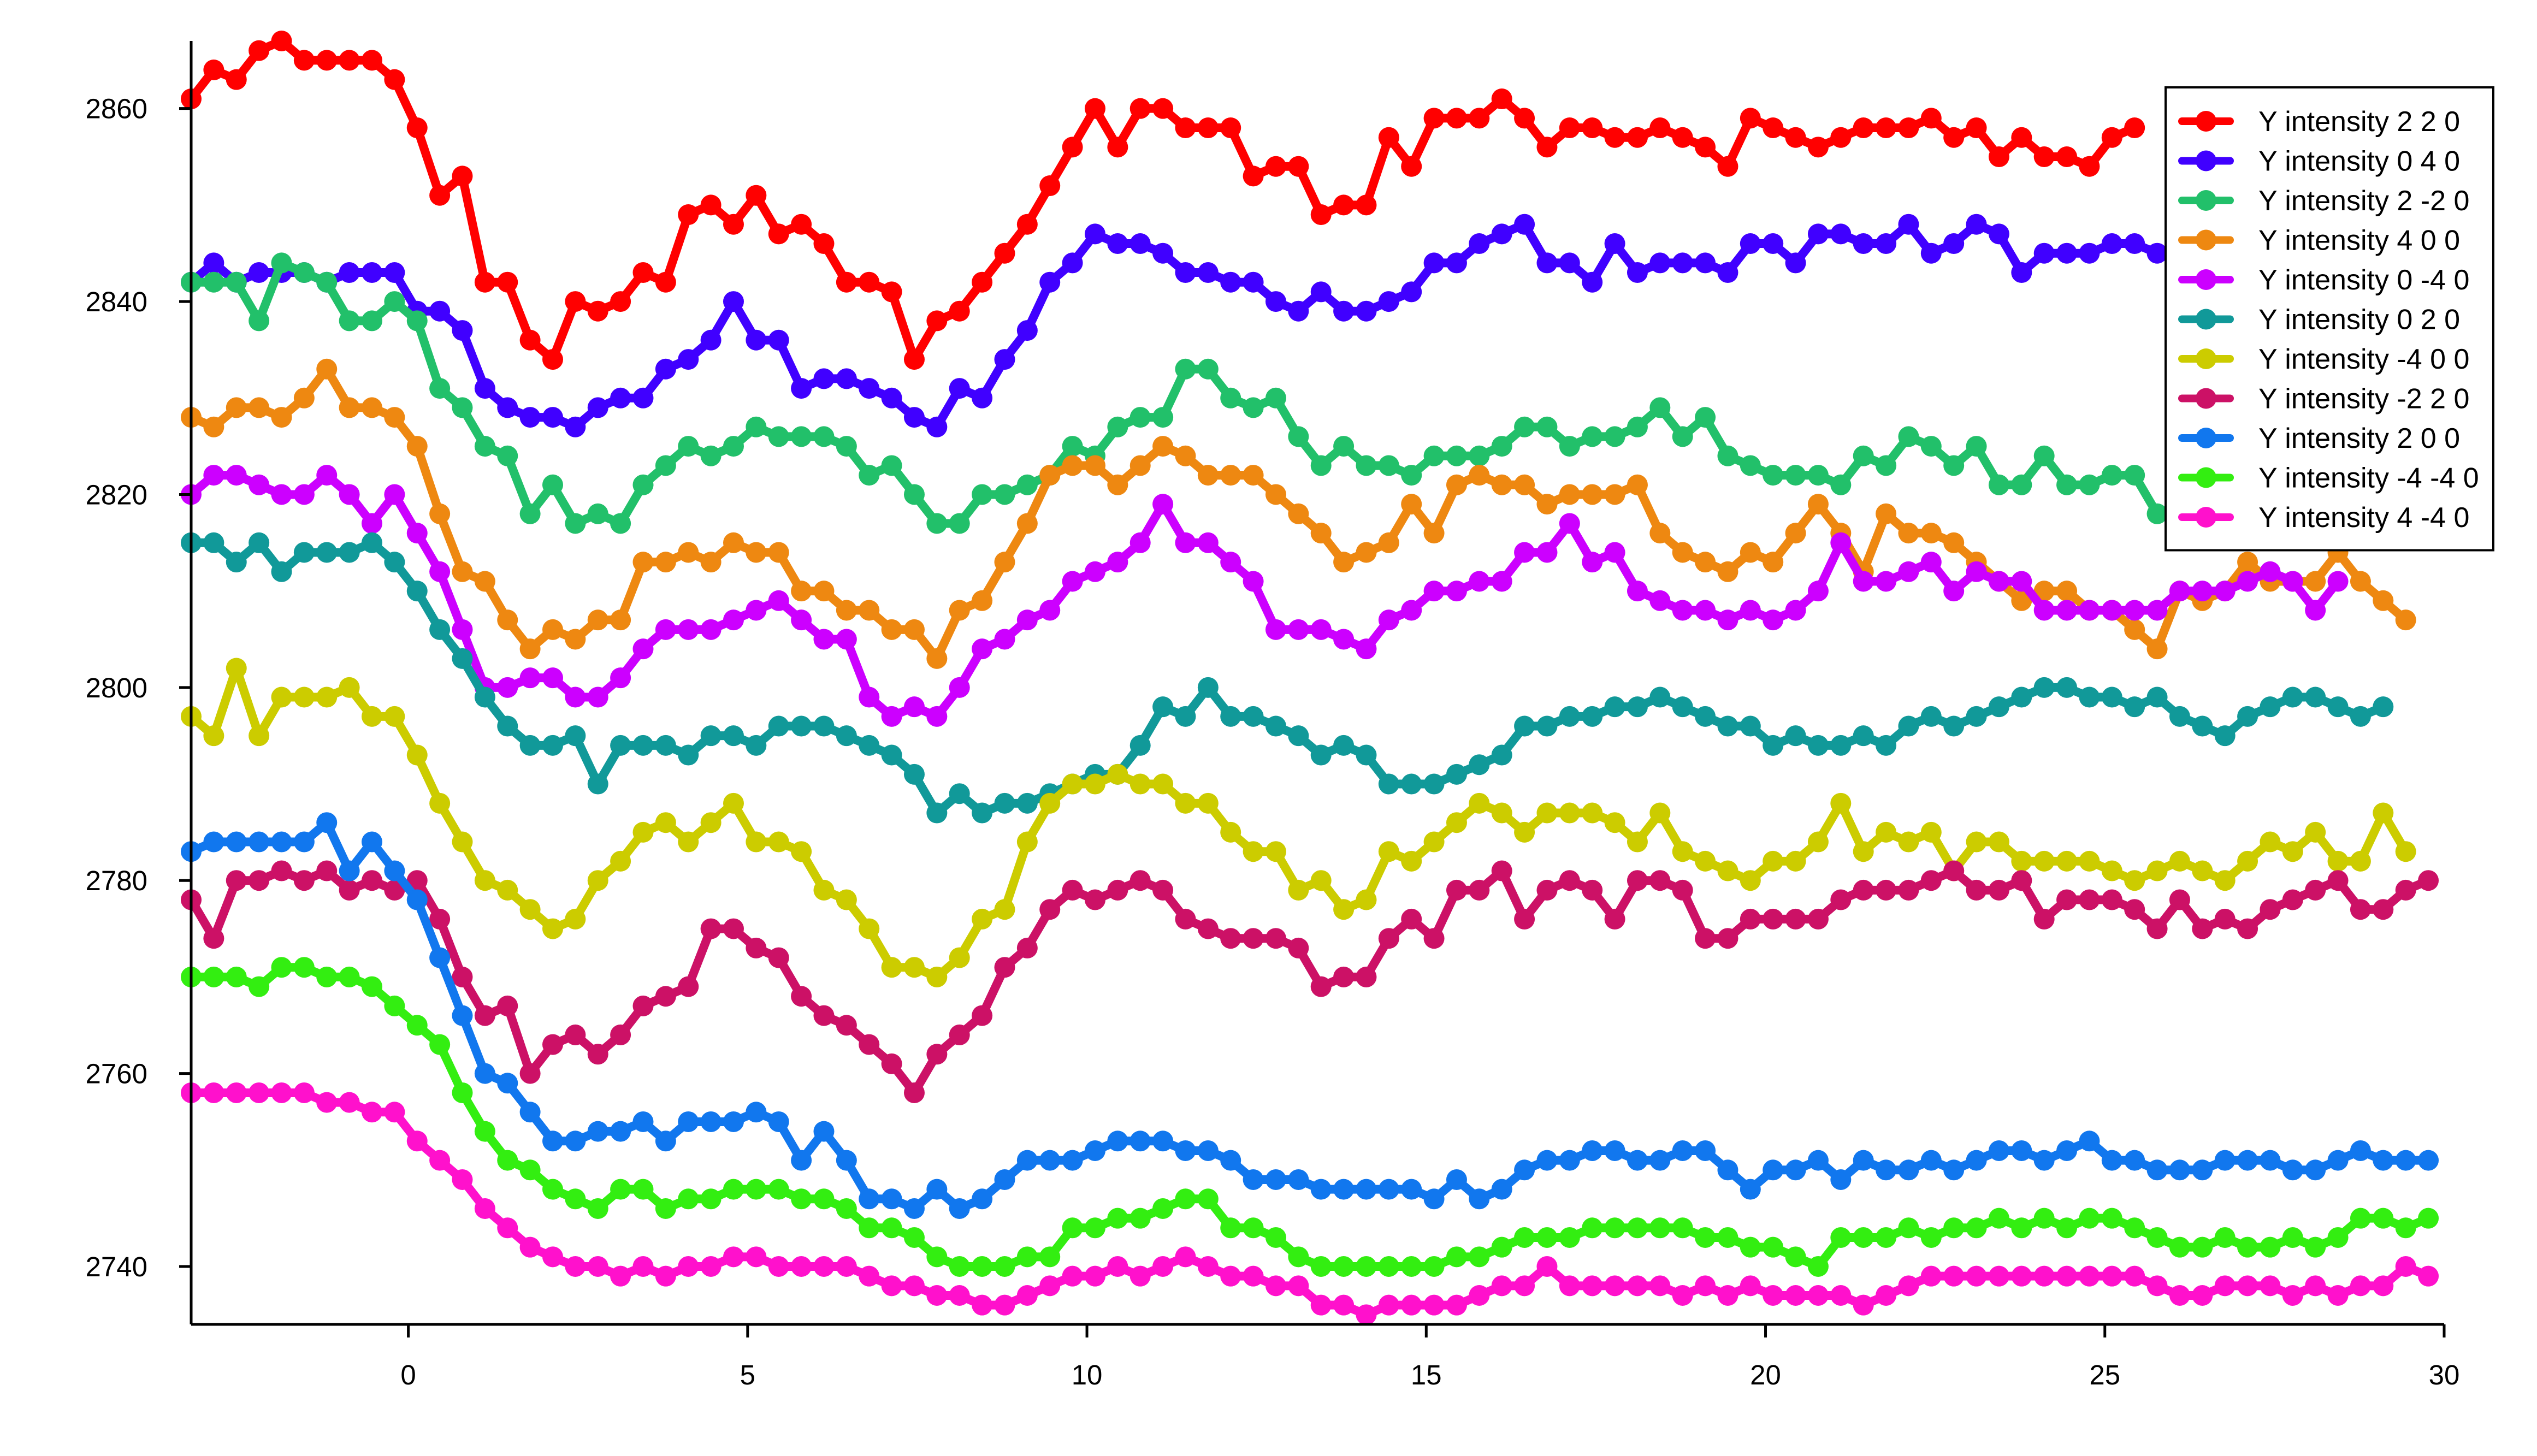 The image size is (2537, 1456). I want to click on legend-label: Y intensity 4 0 0, so click(2359, 241).